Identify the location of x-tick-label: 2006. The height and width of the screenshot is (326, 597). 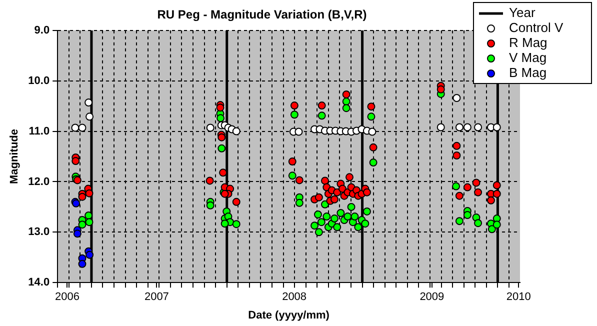
(67, 297).